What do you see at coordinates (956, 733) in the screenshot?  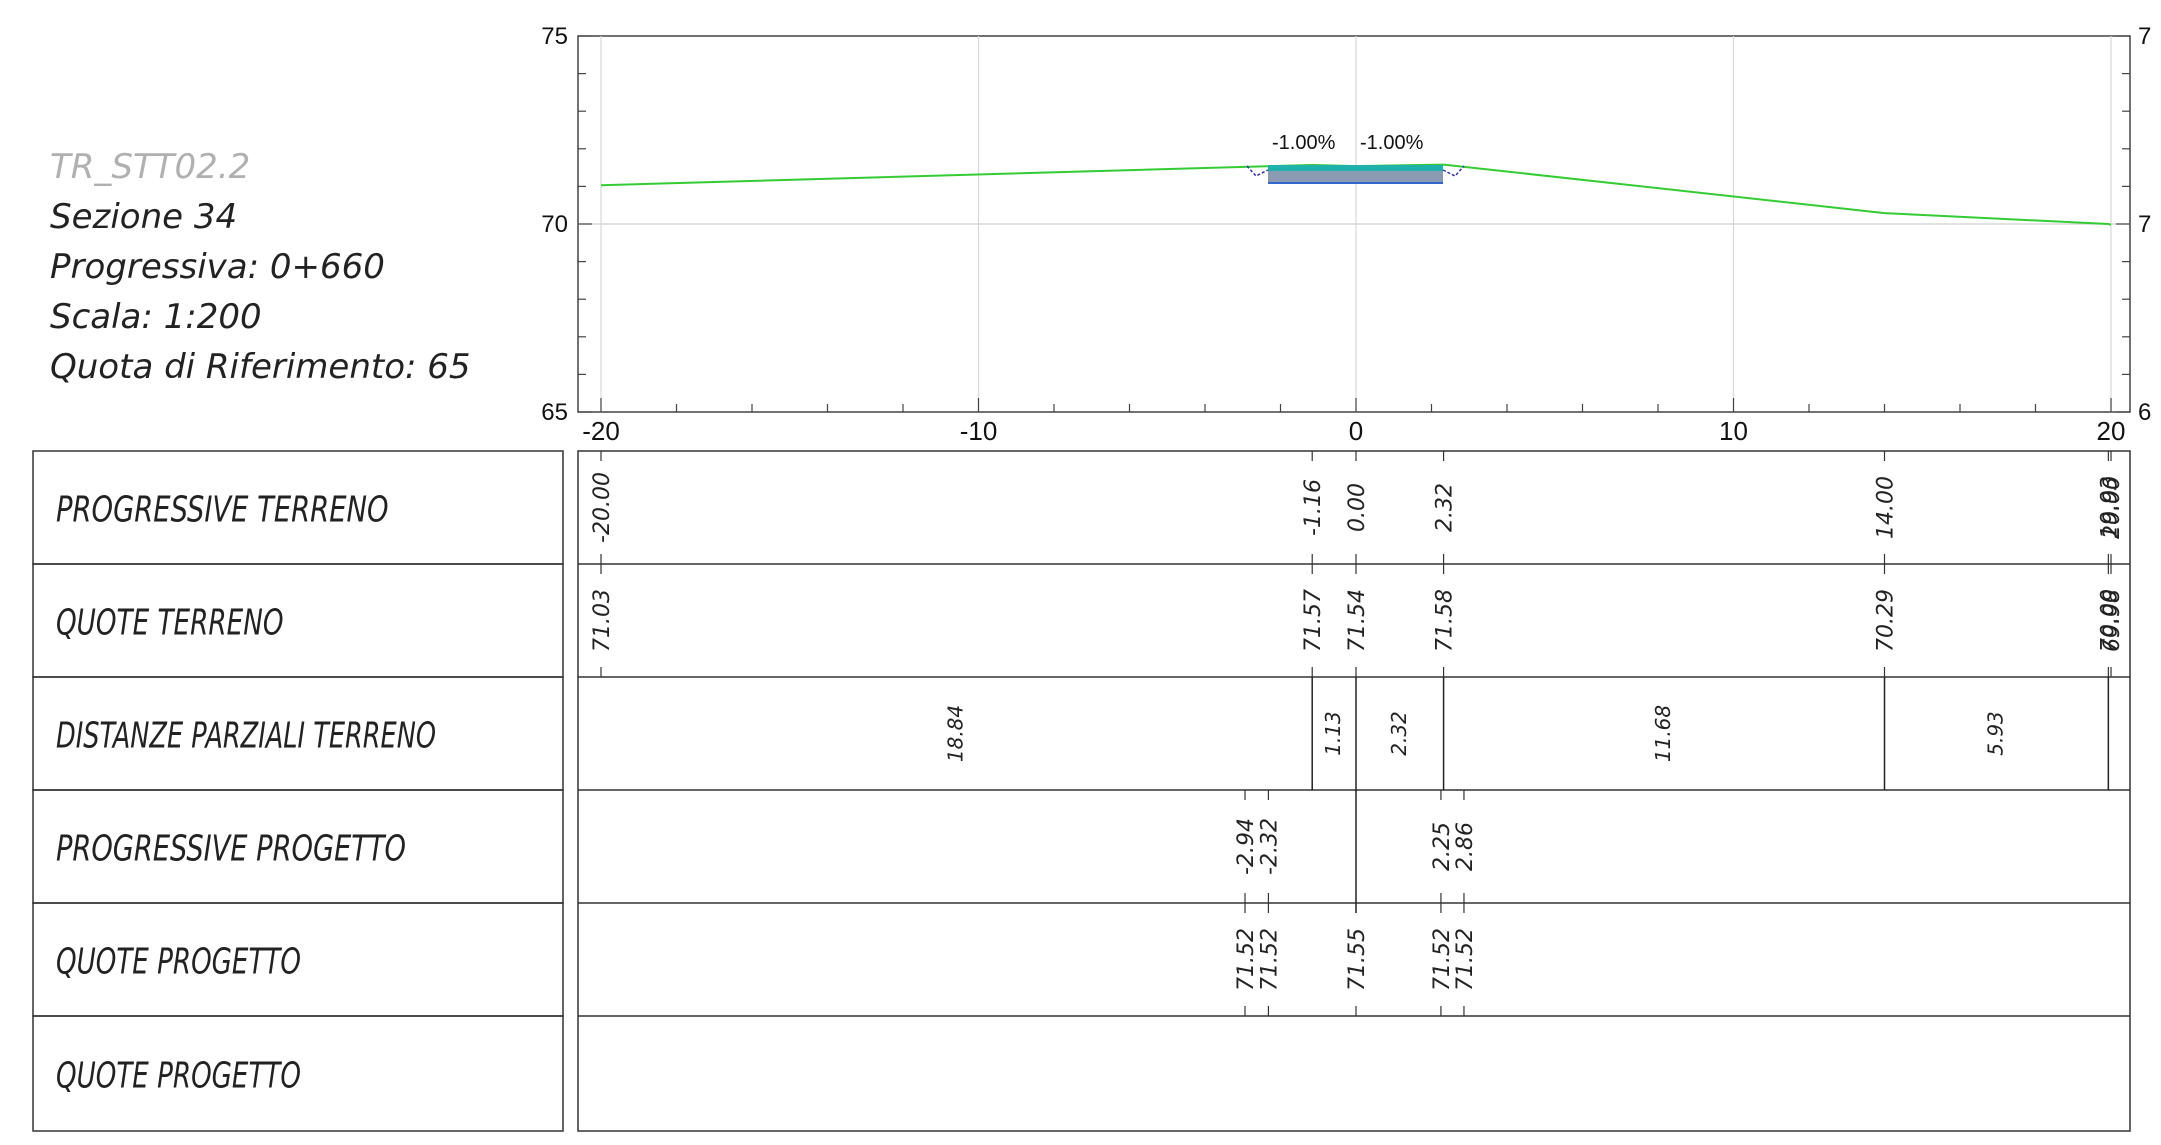 I see `distance-value: 18.84` at bounding box center [956, 733].